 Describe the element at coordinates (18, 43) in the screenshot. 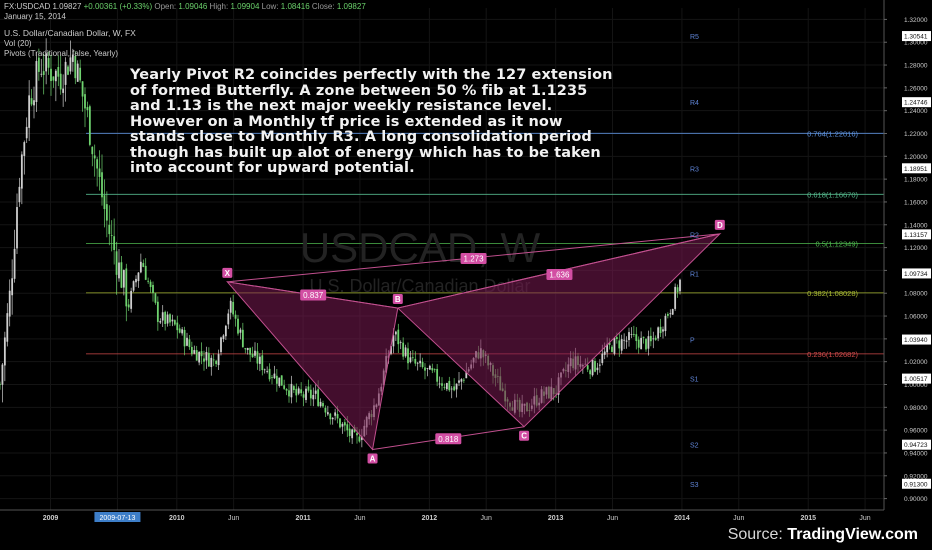

I see `volume-study: Vol (20)` at that location.